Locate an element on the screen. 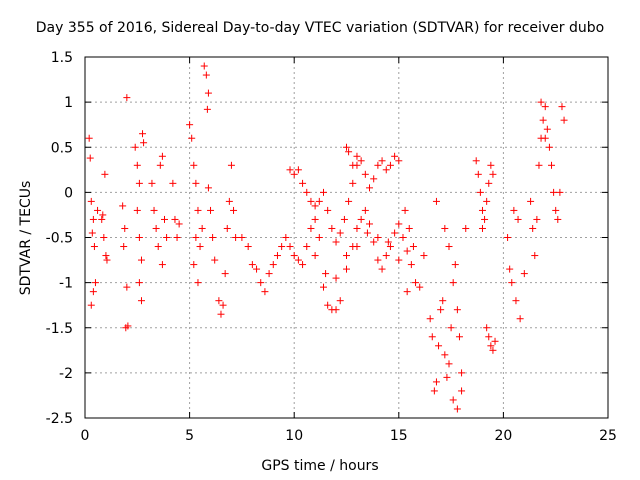 The width and height of the screenshot is (640, 480). x-tick-label: 10 is located at coordinates (294, 436).